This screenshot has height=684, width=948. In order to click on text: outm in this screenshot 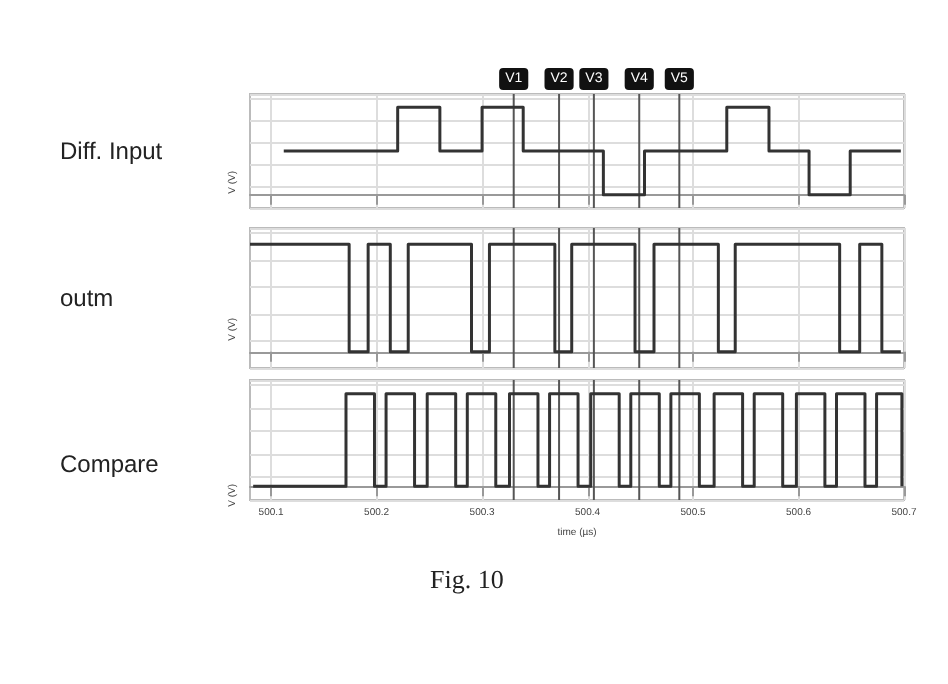, I will do `click(87, 298)`.